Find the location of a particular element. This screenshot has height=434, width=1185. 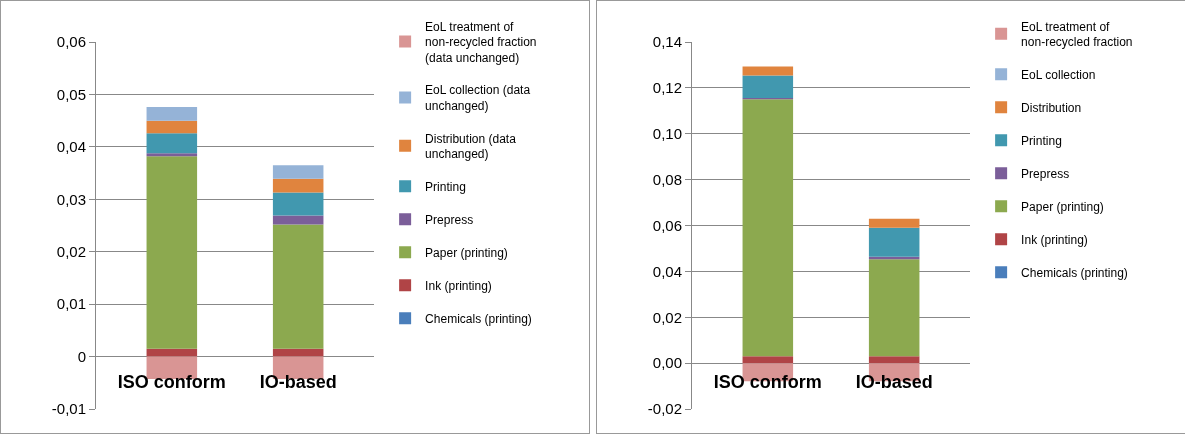

y-tick-label: 0,14 is located at coordinates (667, 42).